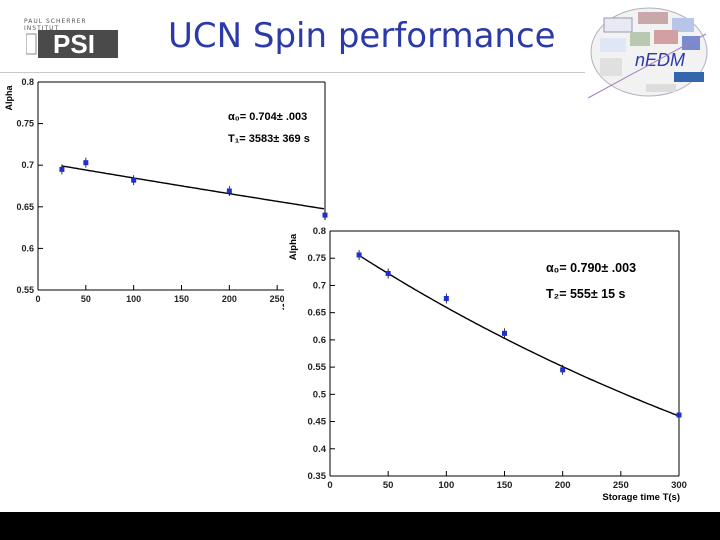 The width and height of the screenshot is (720, 540). I want to click on psi-logo: PAUL SCHERRER INSTITUT PSI, so click(67, 33).